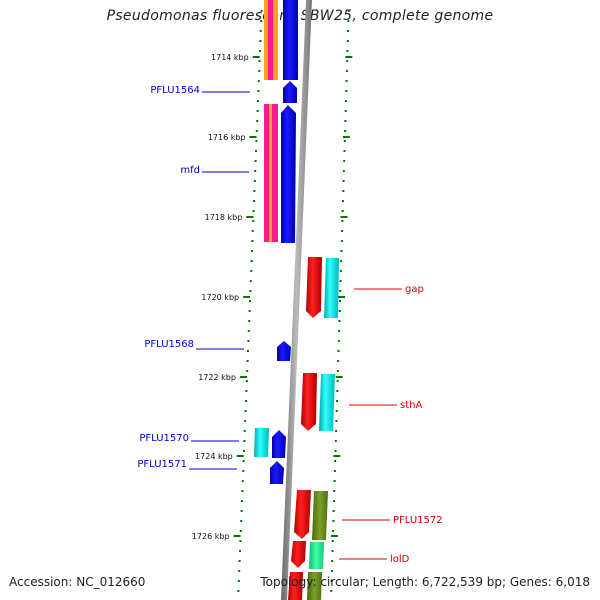 This screenshot has width=600, height=600. Describe the element at coordinates (190, 170) in the screenshot. I see `gene-label: mfd` at that location.